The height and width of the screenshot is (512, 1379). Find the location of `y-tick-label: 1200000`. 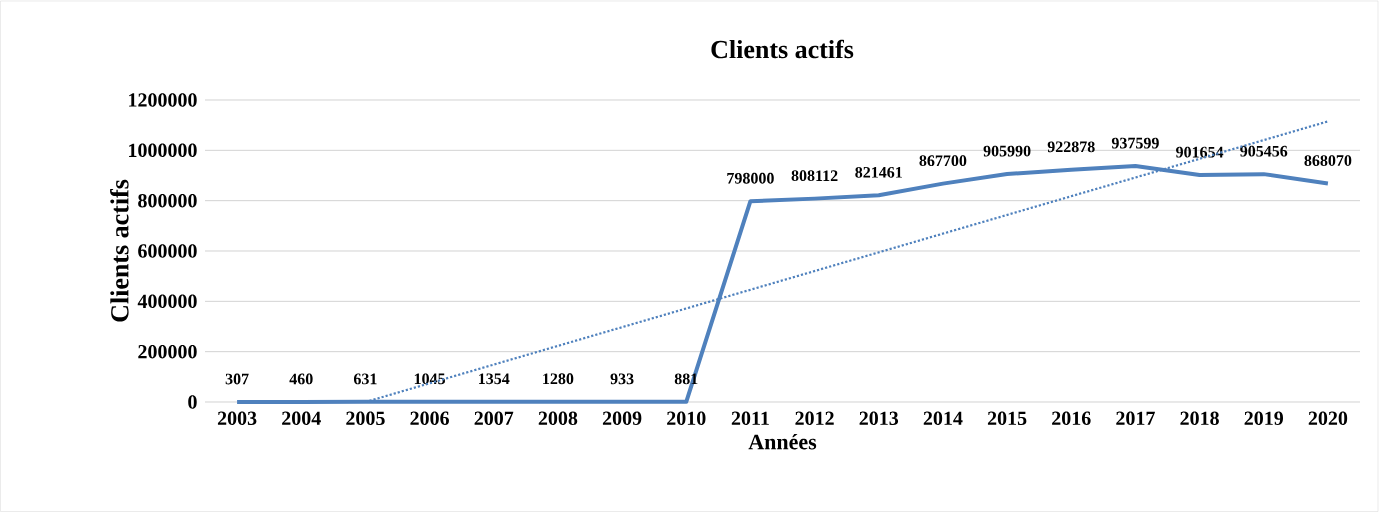

y-tick-label: 1200000 is located at coordinates (163, 100).